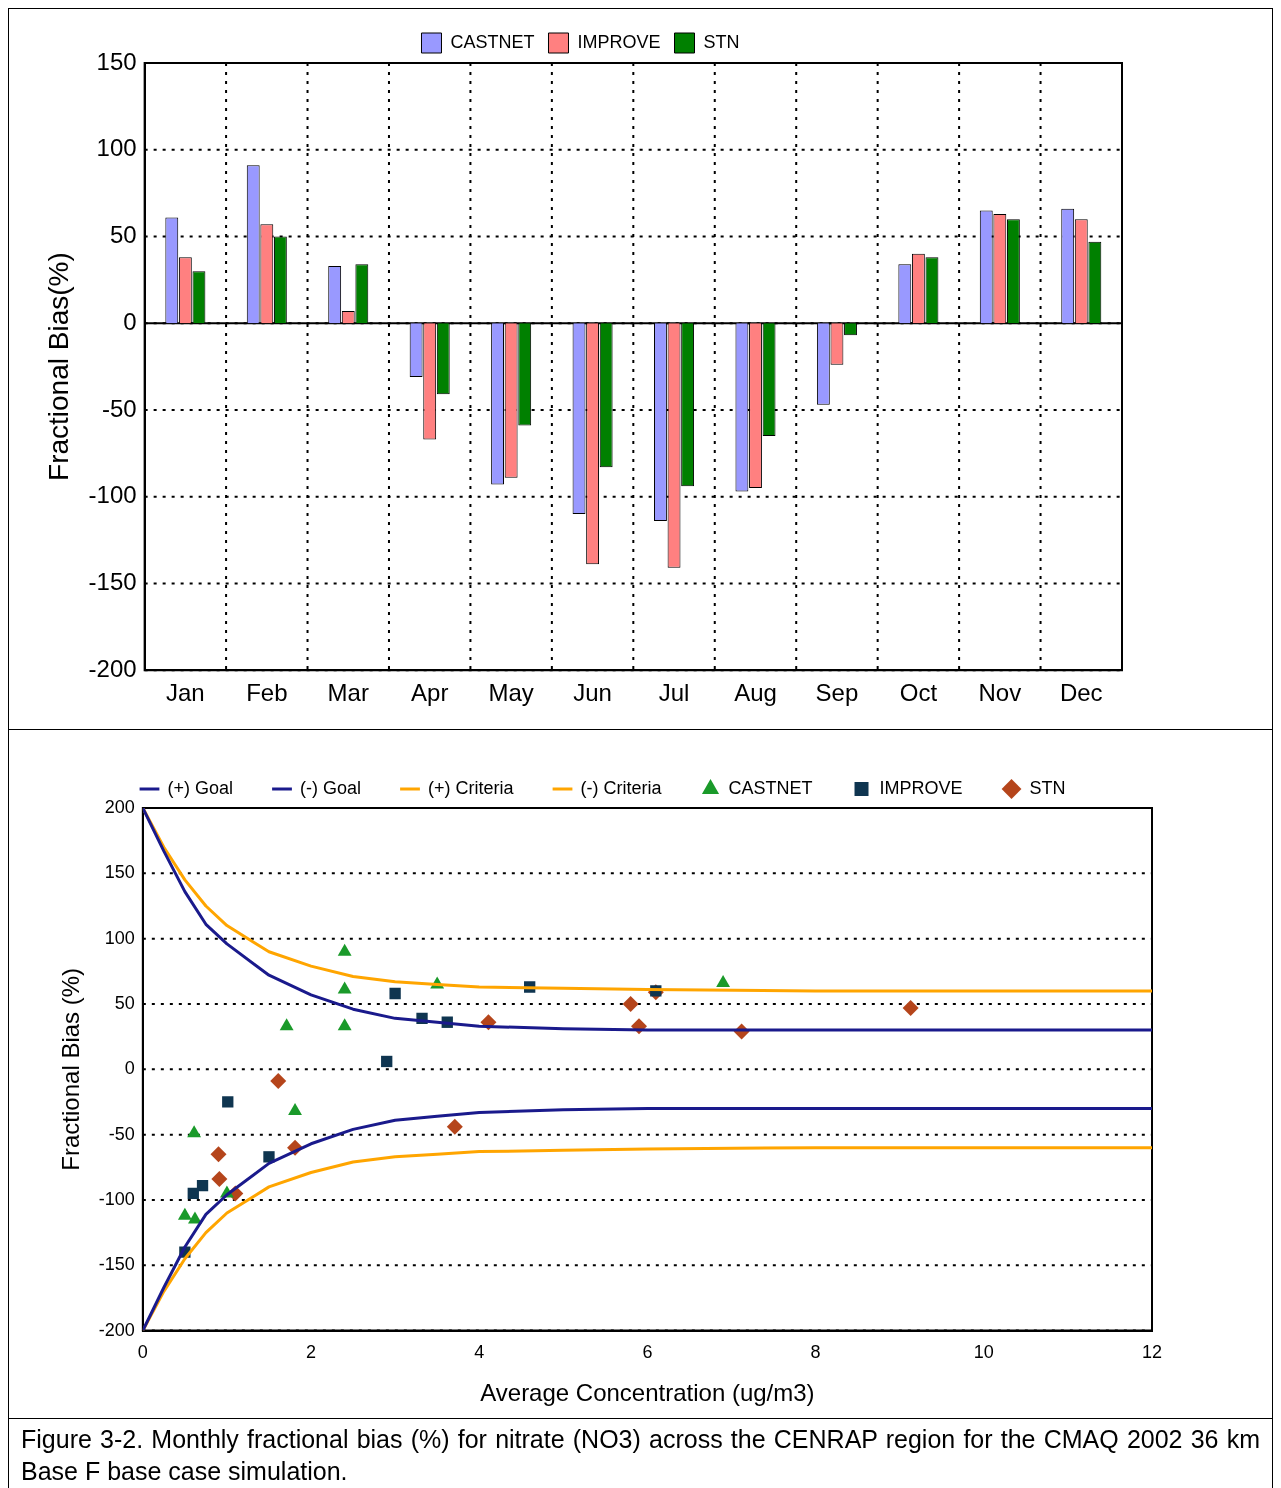 The height and width of the screenshot is (1488, 1281). What do you see at coordinates (755, 693) in the screenshot?
I see `x-tick-label: Aug` at bounding box center [755, 693].